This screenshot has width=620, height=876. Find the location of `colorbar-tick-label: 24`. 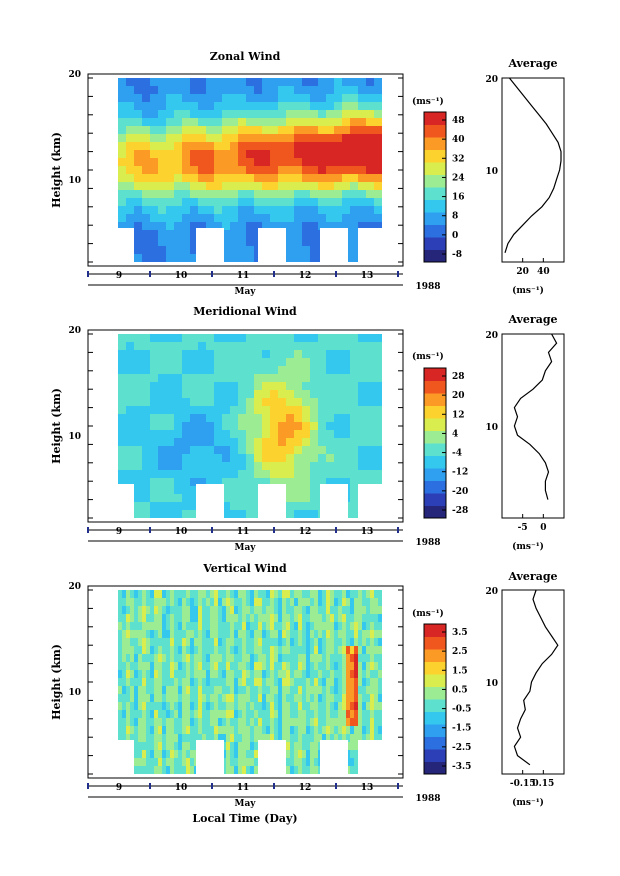

colorbar-tick-label: 24 is located at coordinates (458, 178).